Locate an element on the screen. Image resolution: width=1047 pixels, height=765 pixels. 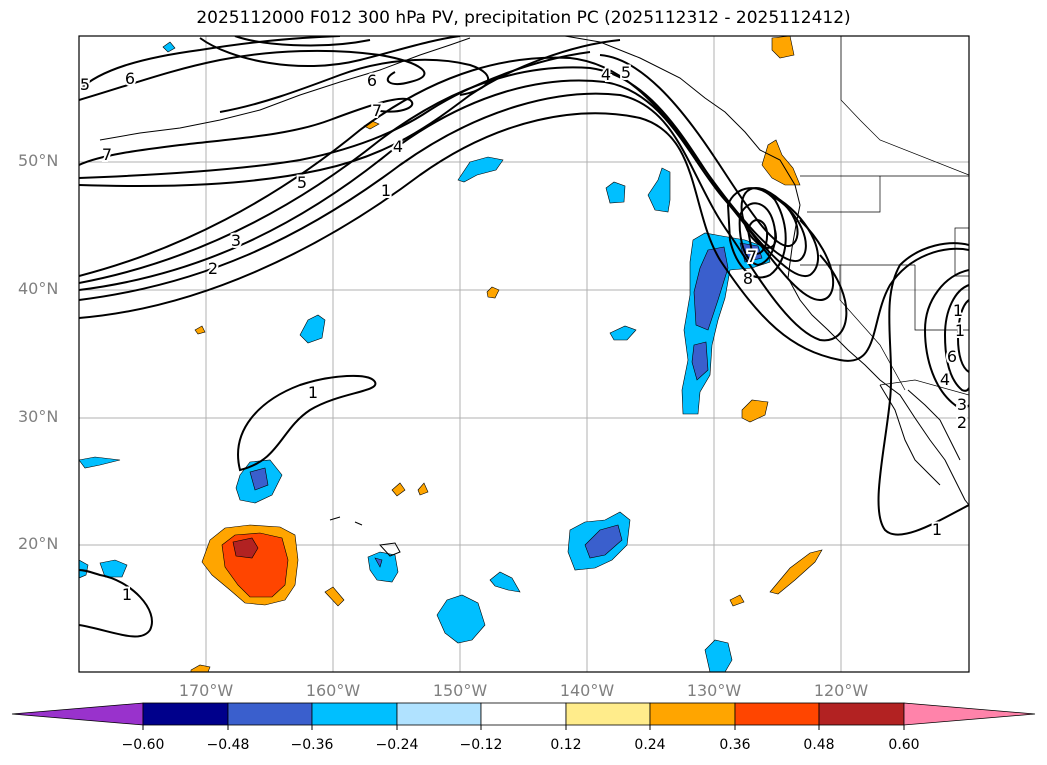
colorbar is located at coordinates (523, 716).